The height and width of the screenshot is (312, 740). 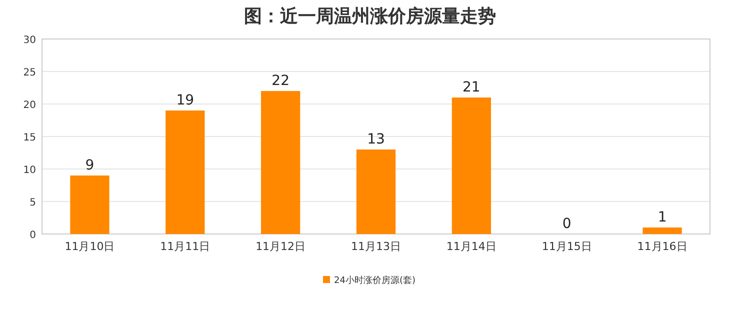 I want to click on data-label: 21, so click(x=471, y=88).